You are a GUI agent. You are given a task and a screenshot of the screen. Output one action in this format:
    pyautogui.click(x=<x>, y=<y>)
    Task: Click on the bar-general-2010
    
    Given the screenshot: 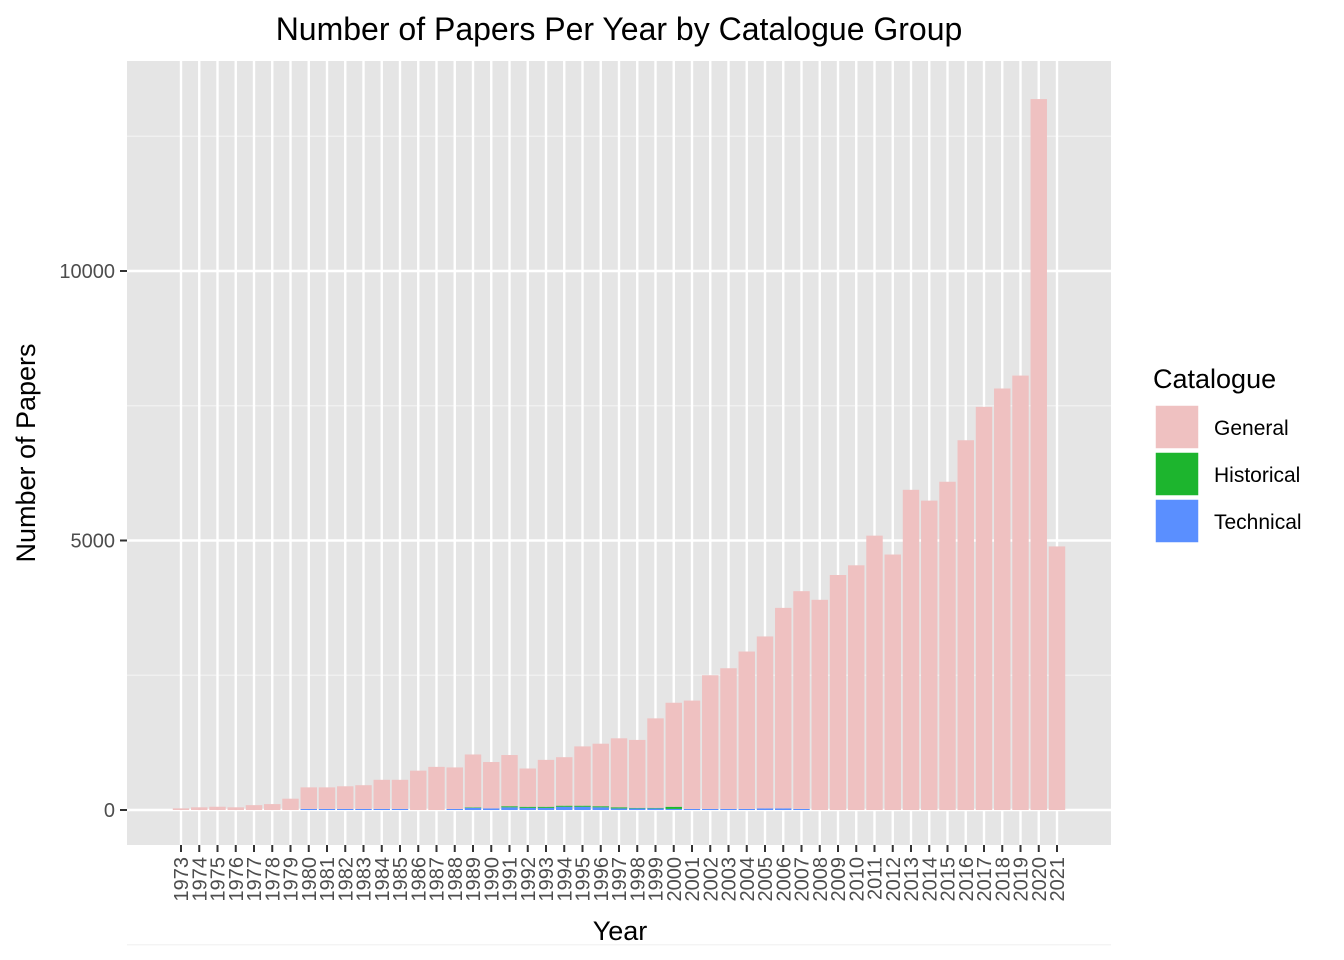 What is the action you would take?
    pyautogui.click(x=856, y=687)
    